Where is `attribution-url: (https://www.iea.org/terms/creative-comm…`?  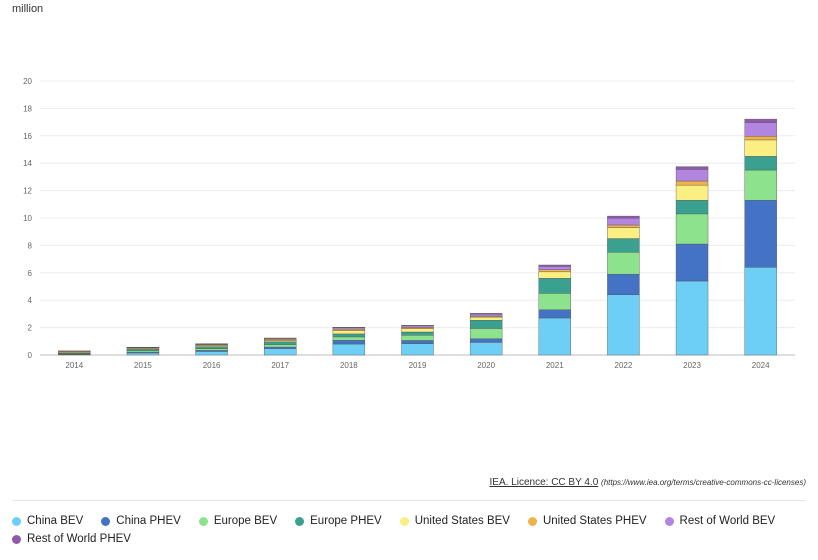
attribution-url: (https://www.iea.org/terms/creative-comm… is located at coordinates (703, 482).